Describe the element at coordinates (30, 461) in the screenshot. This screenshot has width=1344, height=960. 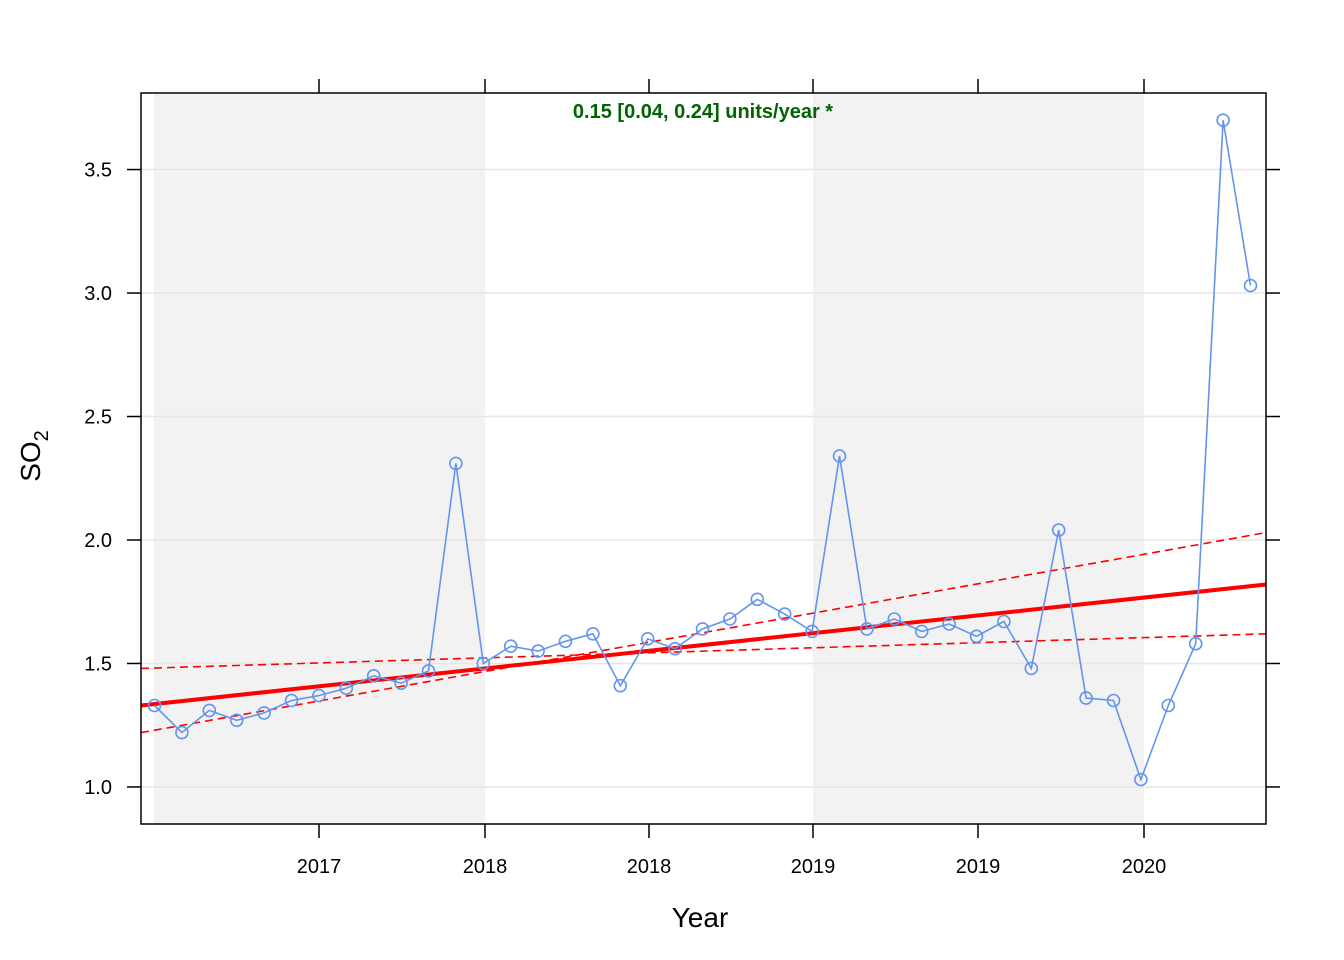
I see `y-axis-label-main: SO` at that location.